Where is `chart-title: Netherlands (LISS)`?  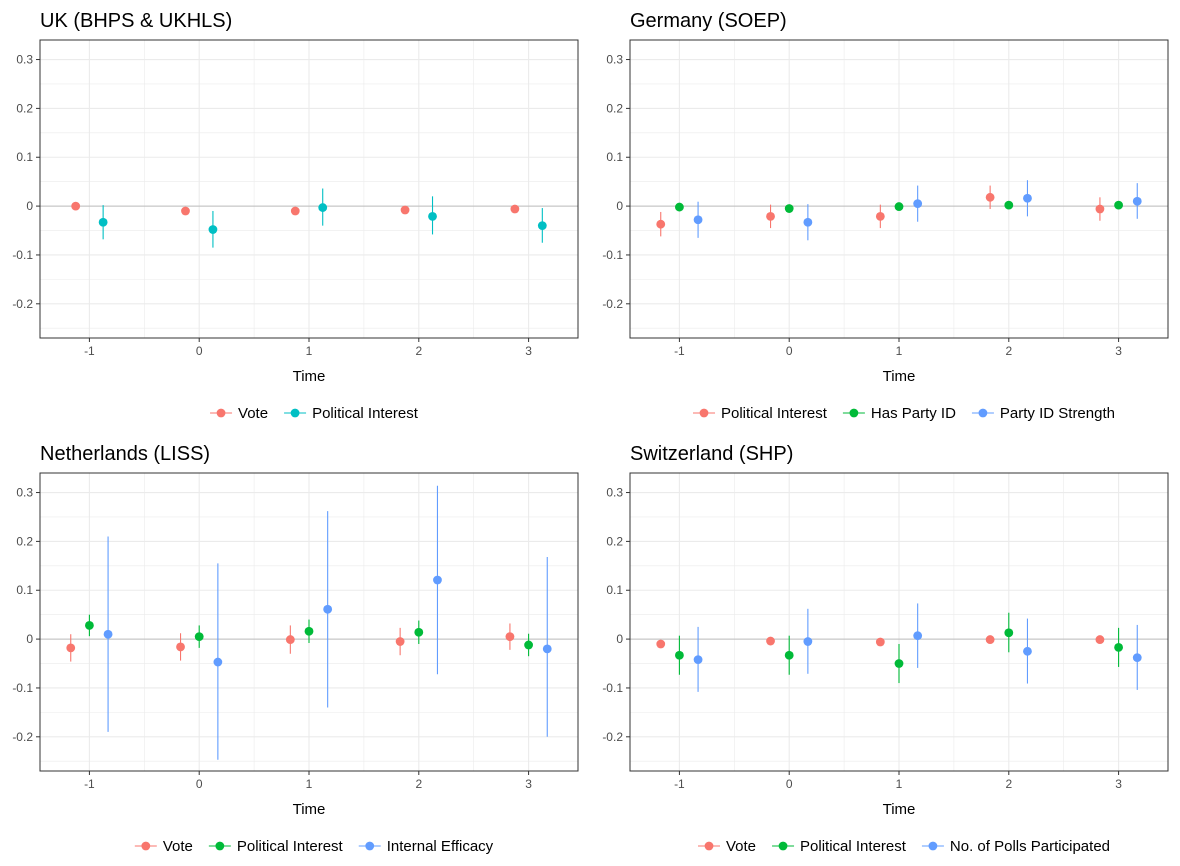
chart-title: Netherlands (LISS) is located at coordinates (125, 454).